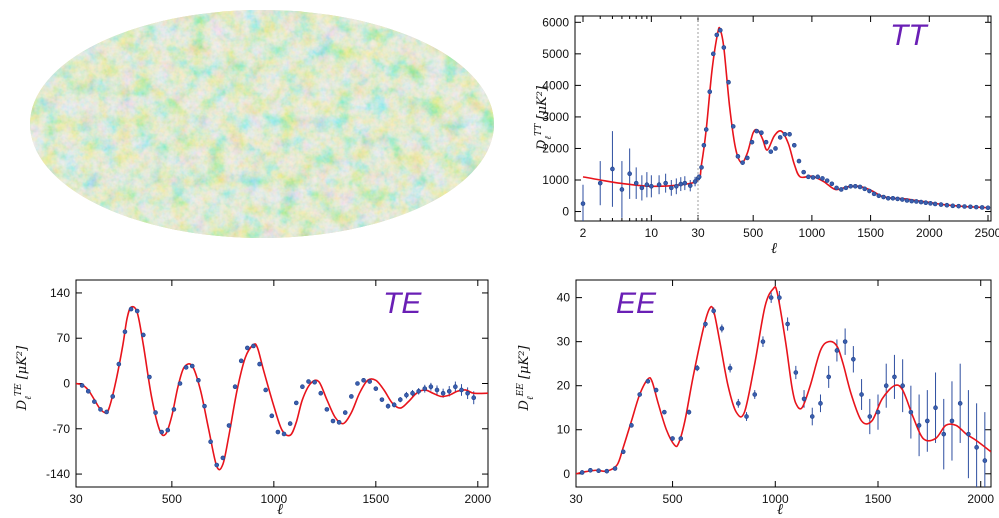  What do you see at coordinates (652, 233) in the screenshot?
I see `tt-x-tick-label: 10` at bounding box center [652, 233].